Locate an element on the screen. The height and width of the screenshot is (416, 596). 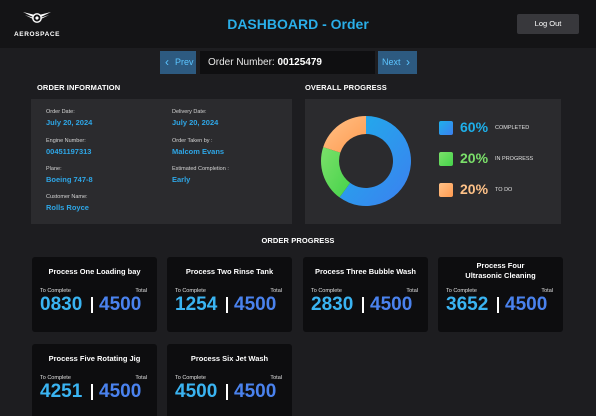
completed-swatch is located at coordinates (446, 128).